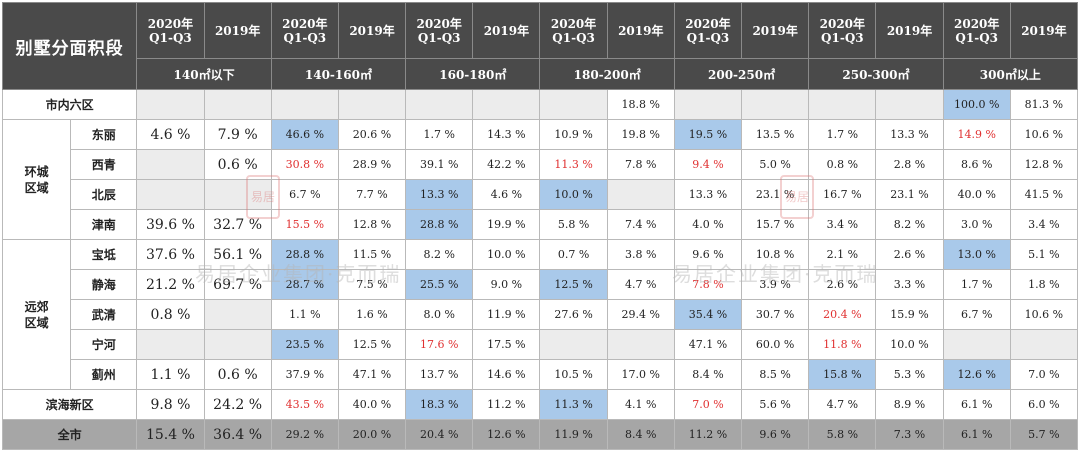  What do you see at coordinates (1044, 254) in the screenshot?
I see `table-cell: 5.1 %` at bounding box center [1044, 254].